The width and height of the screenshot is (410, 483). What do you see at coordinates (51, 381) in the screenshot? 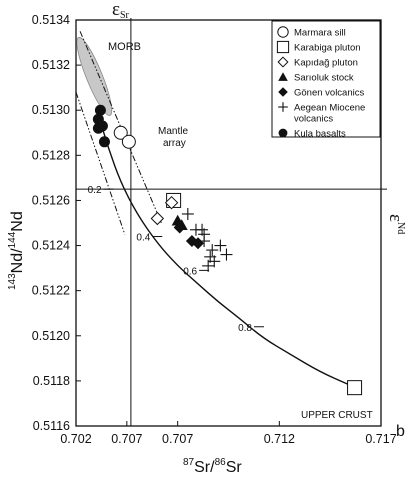
I see `y-tick-label: 0.5118` at bounding box center [51, 381].